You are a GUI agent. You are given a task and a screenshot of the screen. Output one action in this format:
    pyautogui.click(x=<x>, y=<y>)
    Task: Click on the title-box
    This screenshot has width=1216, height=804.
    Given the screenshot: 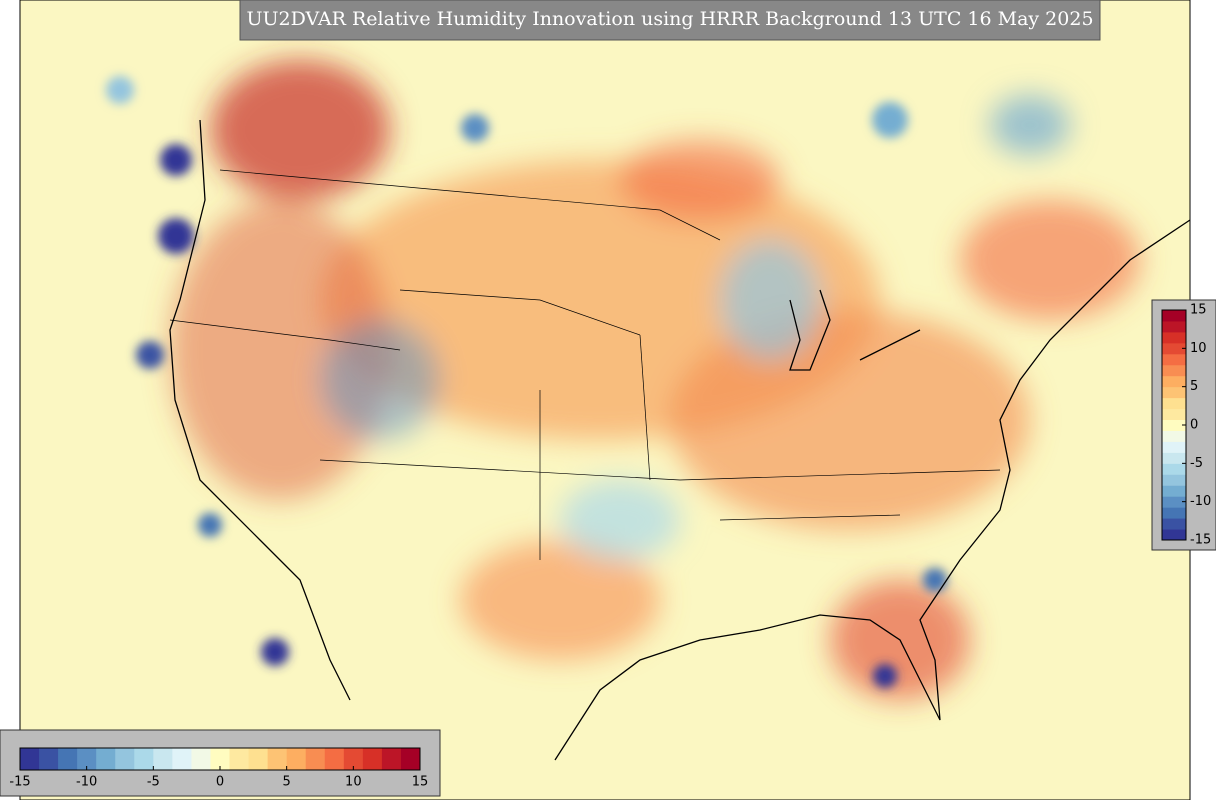 What is the action you would take?
    pyautogui.click(x=670, y=20)
    